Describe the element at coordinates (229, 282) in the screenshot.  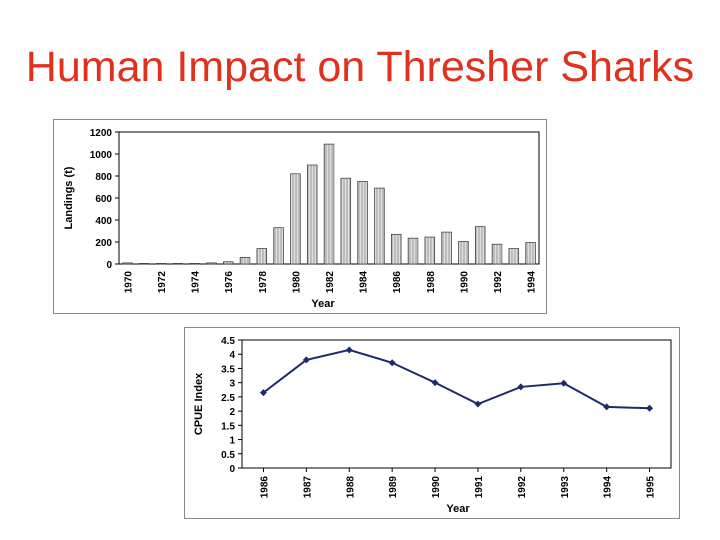
I see `x-tick-label: 1976` at that location.